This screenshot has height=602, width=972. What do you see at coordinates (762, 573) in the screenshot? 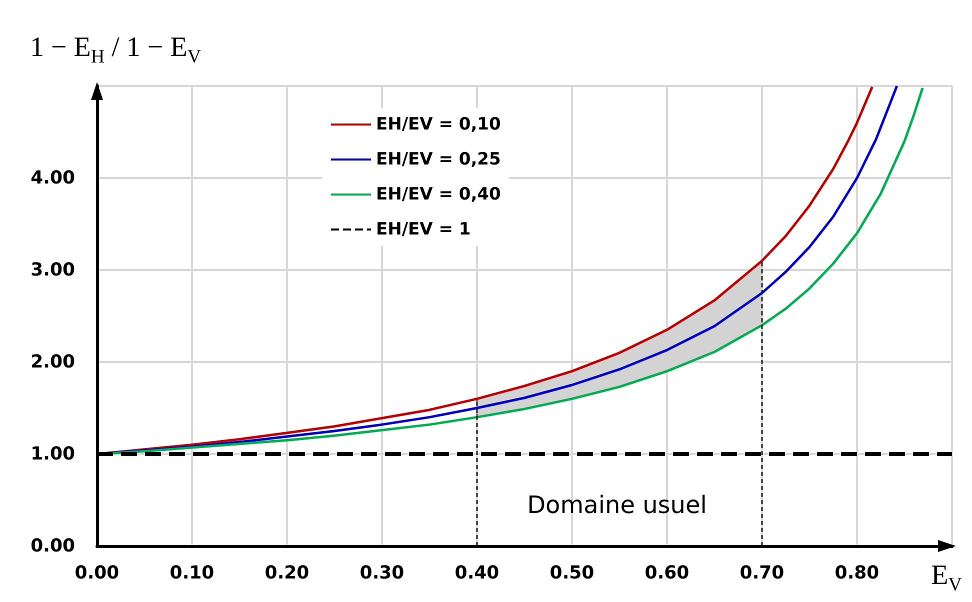
I see `x-tick-label: 0.70` at bounding box center [762, 573].